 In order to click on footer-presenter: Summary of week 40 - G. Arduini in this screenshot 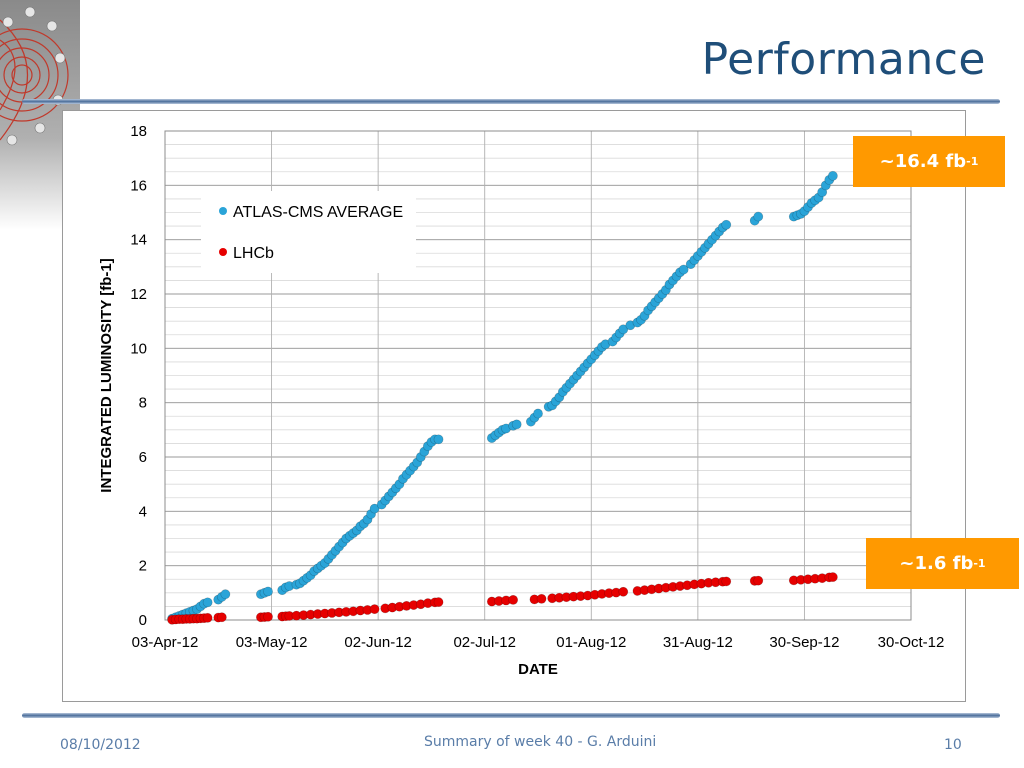, I will do `click(540, 742)`.